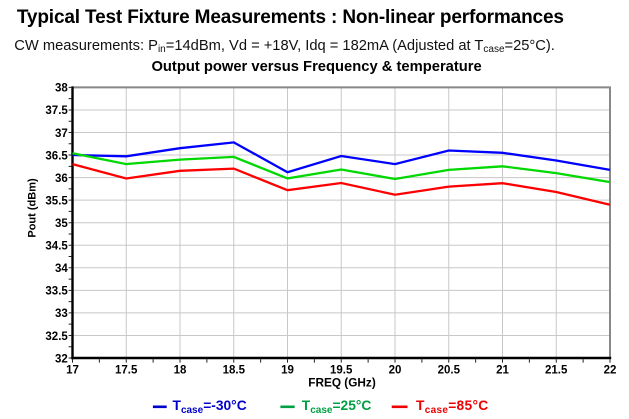 This screenshot has height=419, width=629. What do you see at coordinates (180, 370) in the screenshot?
I see `svg-text: 18` at bounding box center [180, 370].